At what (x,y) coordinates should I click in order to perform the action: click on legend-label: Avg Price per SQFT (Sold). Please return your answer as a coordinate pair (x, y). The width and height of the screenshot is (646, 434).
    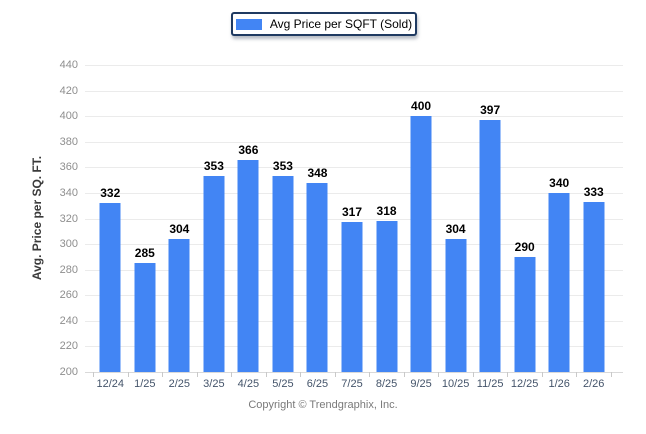
    Looking at the image, I should click on (341, 24).